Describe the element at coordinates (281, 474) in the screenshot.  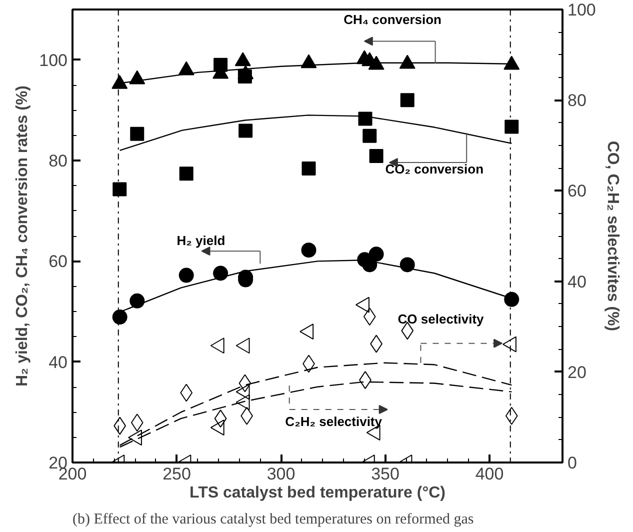
I see `x-tick-label: 300` at that location.